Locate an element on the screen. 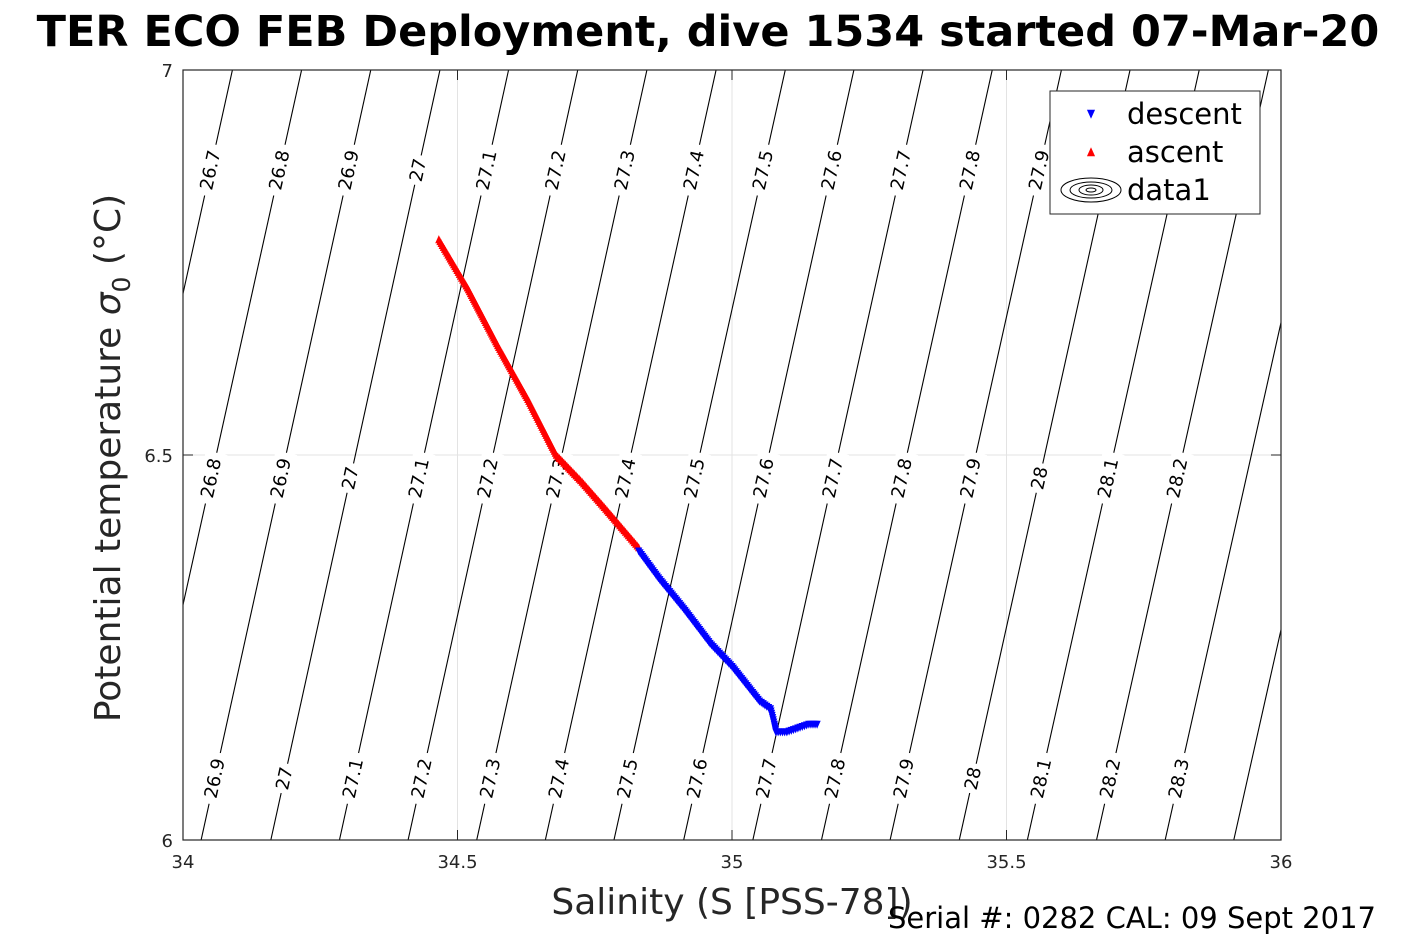 This screenshot has width=1417, height=945. y-axis-label: Potential temperature σ0 (°C) is located at coordinates (112, 458).